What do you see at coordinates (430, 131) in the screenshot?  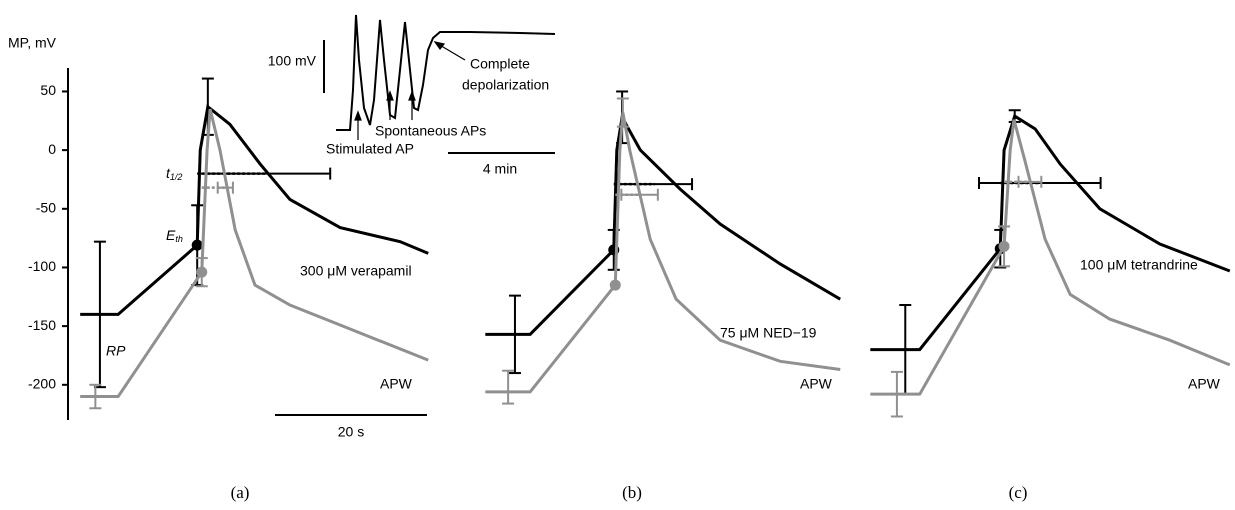 I see `inset-label: Spontaneous APs` at bounding box center [430, 131].